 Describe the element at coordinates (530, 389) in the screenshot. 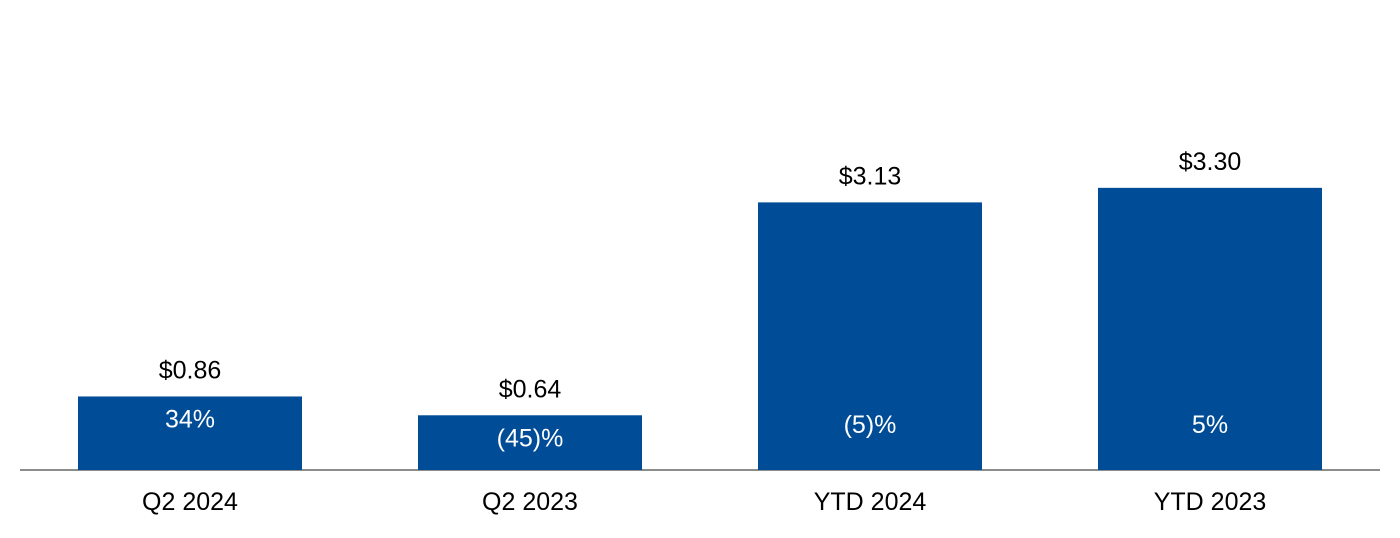

I see `value-label: $0.64` at that location.